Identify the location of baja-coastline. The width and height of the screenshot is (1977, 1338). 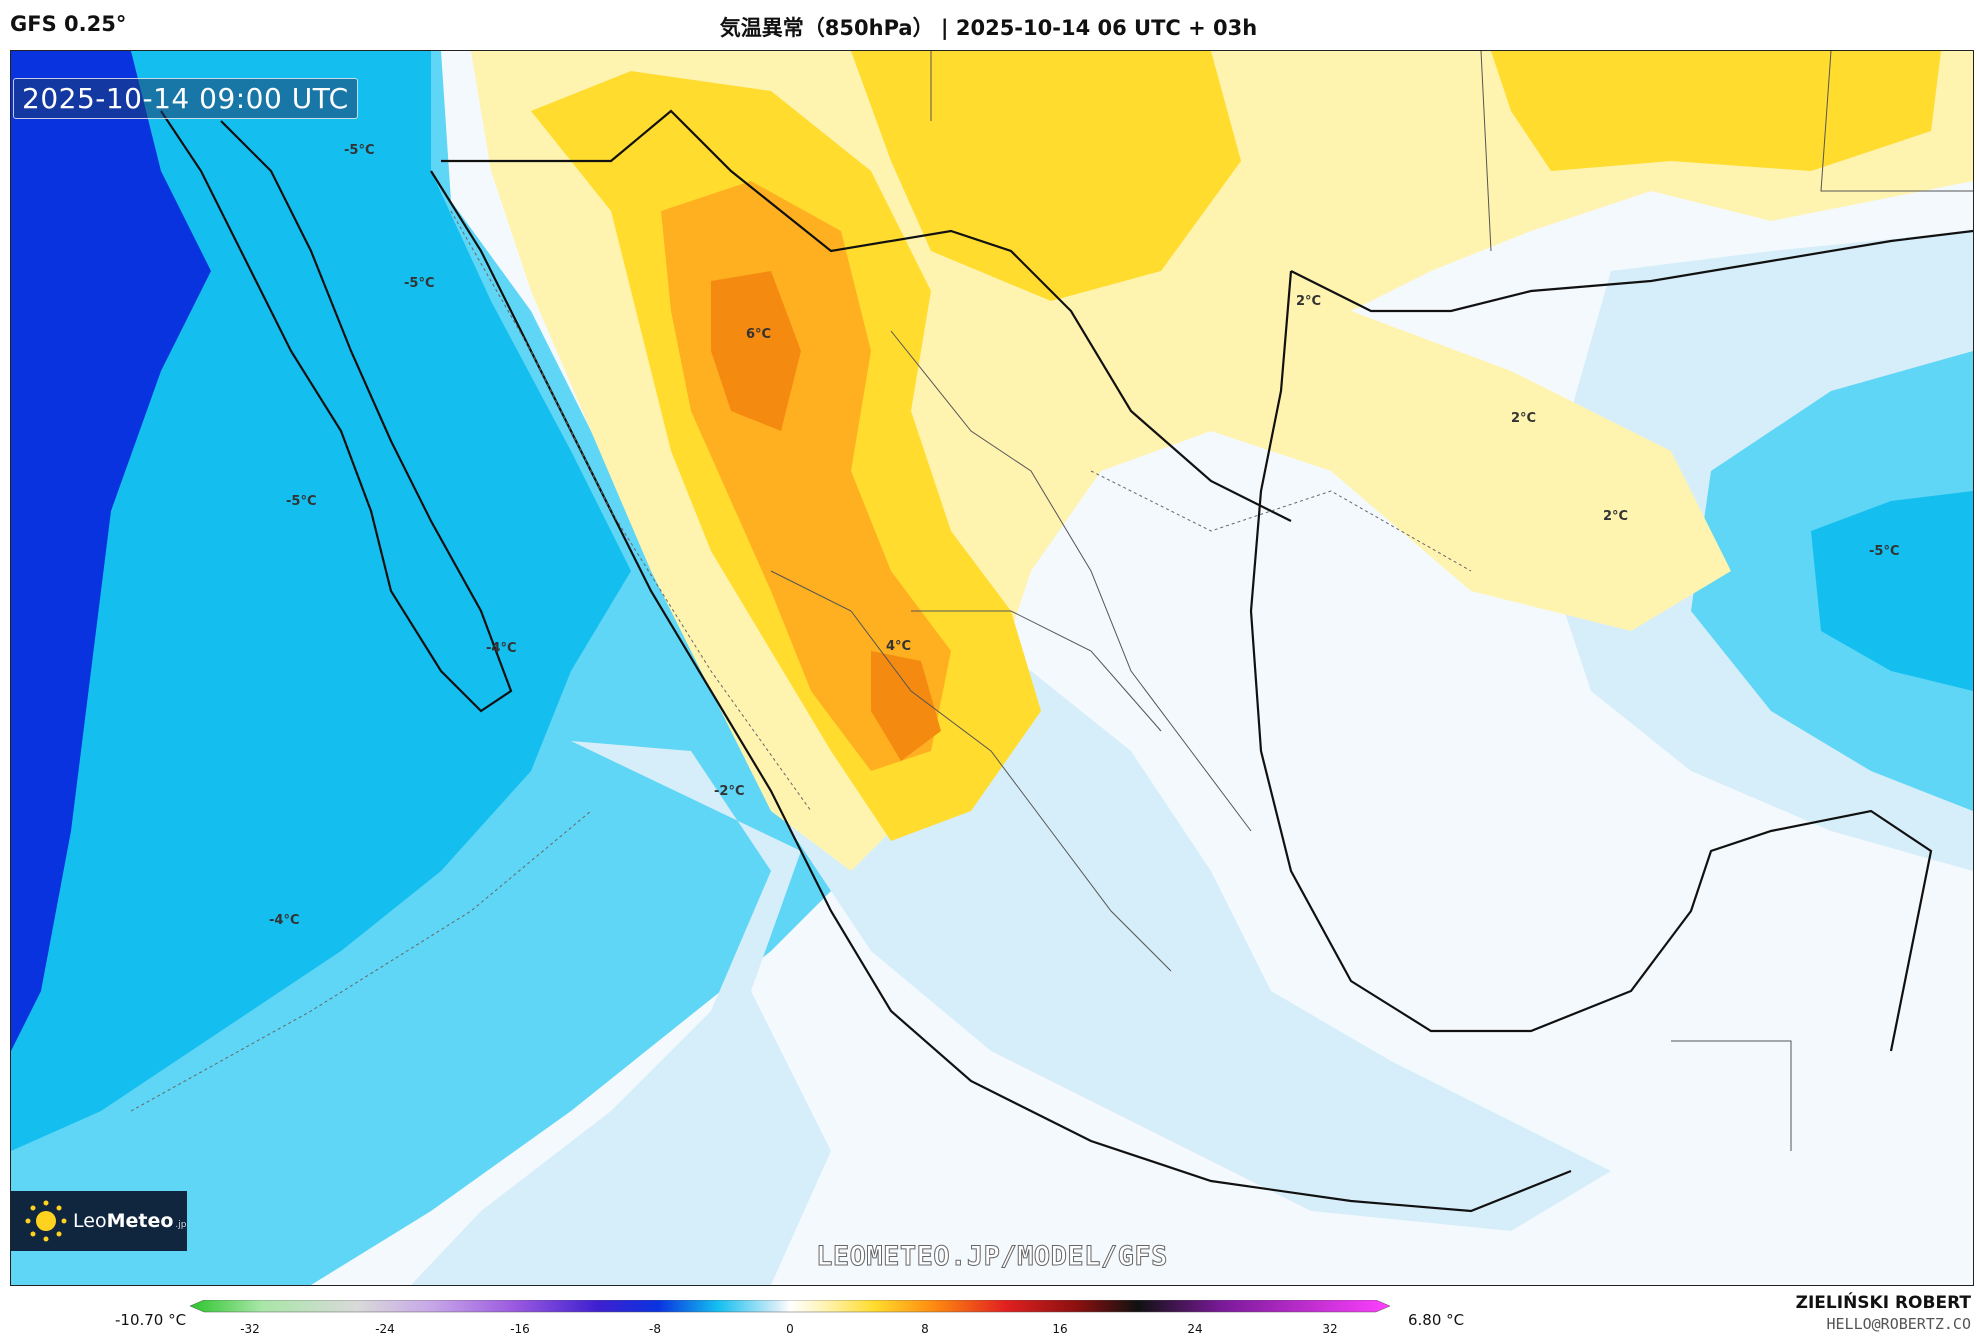
(336, 411).